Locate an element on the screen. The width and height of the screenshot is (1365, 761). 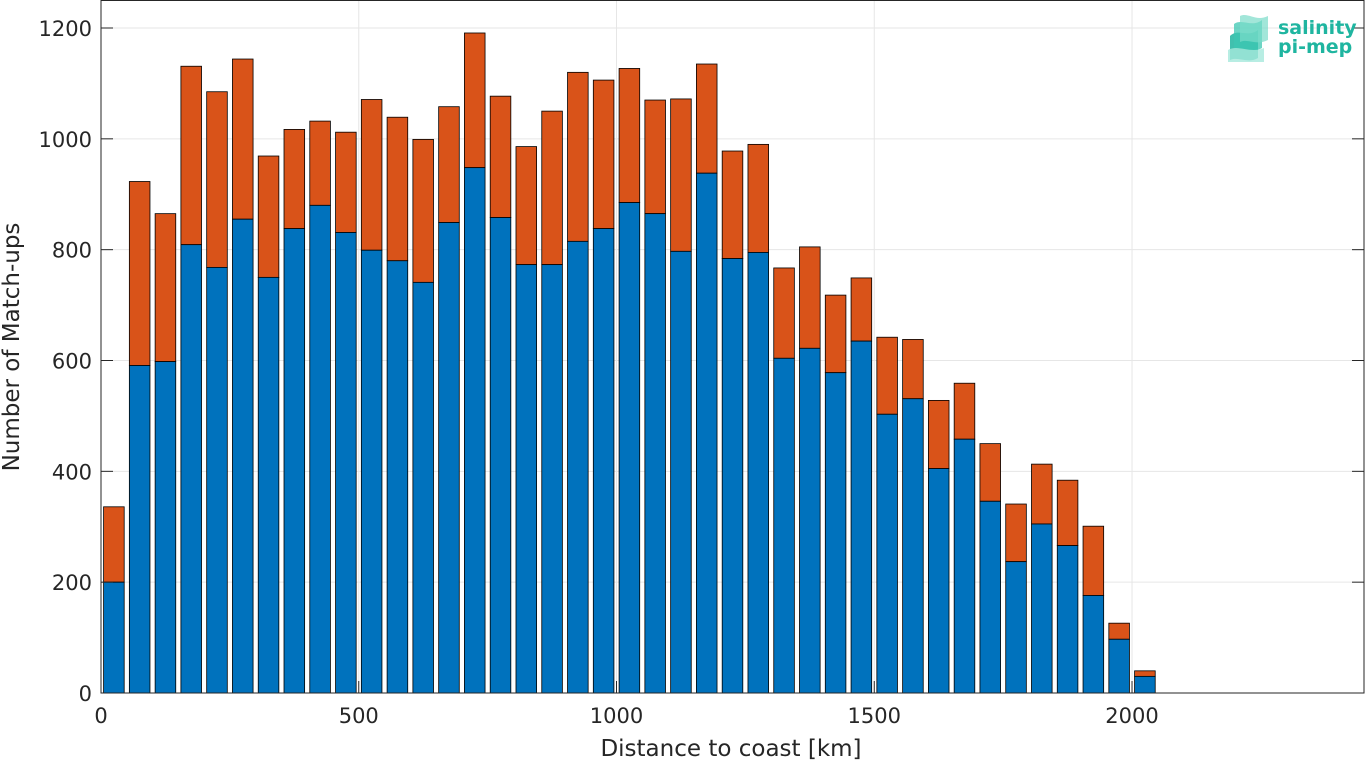
x-tick-label: 0 is located at coordinates (100, 716).